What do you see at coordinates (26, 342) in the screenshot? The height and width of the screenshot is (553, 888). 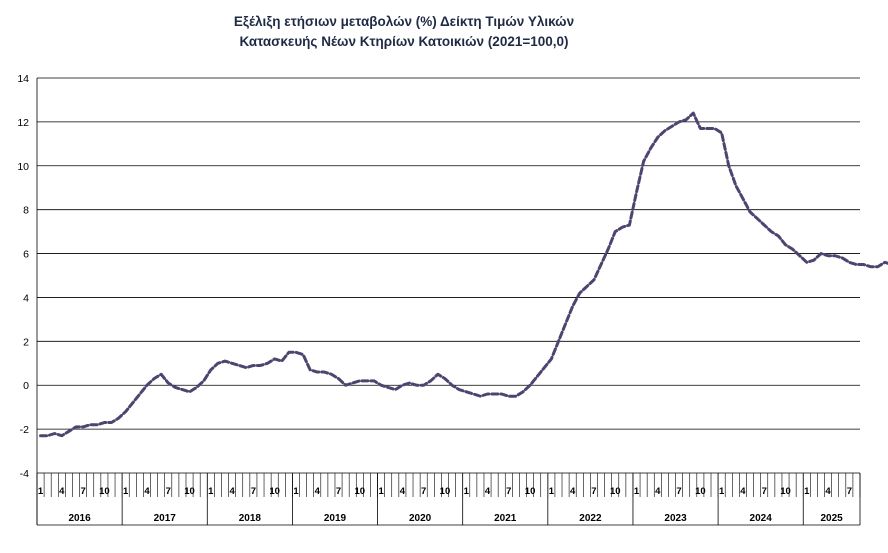 I see `y-tick-label: 2` at bounding box center [26, 342].